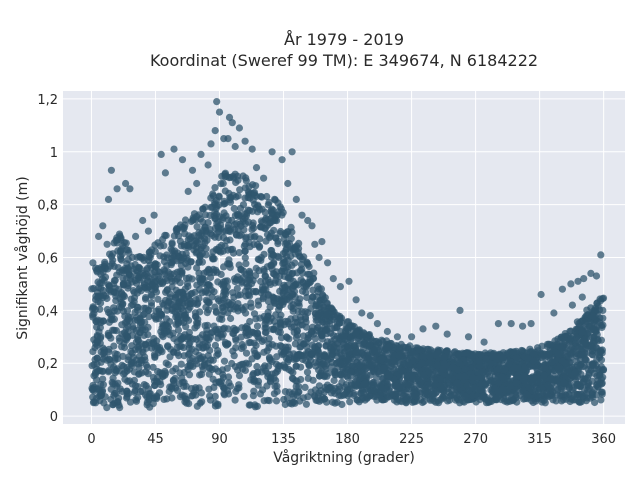 This screenshot has width=640, height=485. I want to click on y-tick-label: 1,2, so click(47, 100).